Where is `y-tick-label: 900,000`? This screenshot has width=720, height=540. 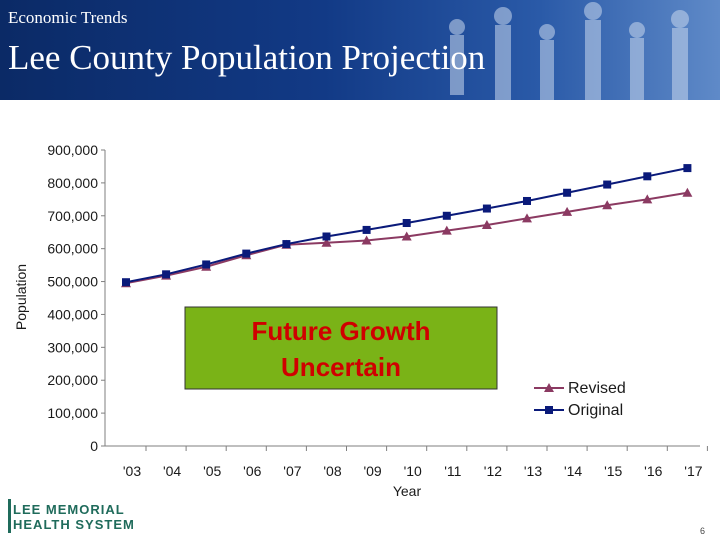
y-tick-label: 900,000 is located at coordinates (72, 150).